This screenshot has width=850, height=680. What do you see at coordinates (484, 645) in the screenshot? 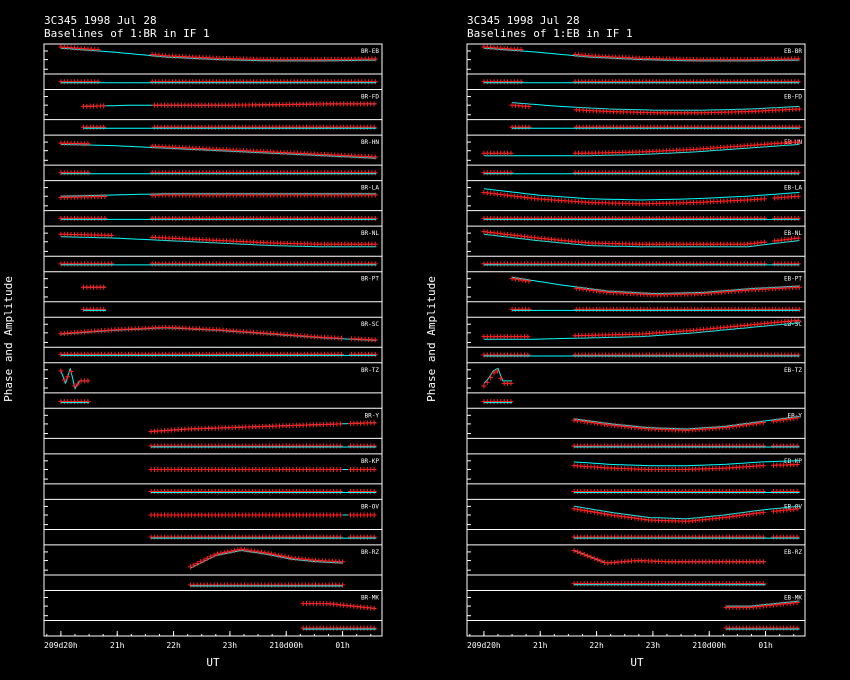
I see `x-tick-label: 209d20h` at bounding box center [484, 645].